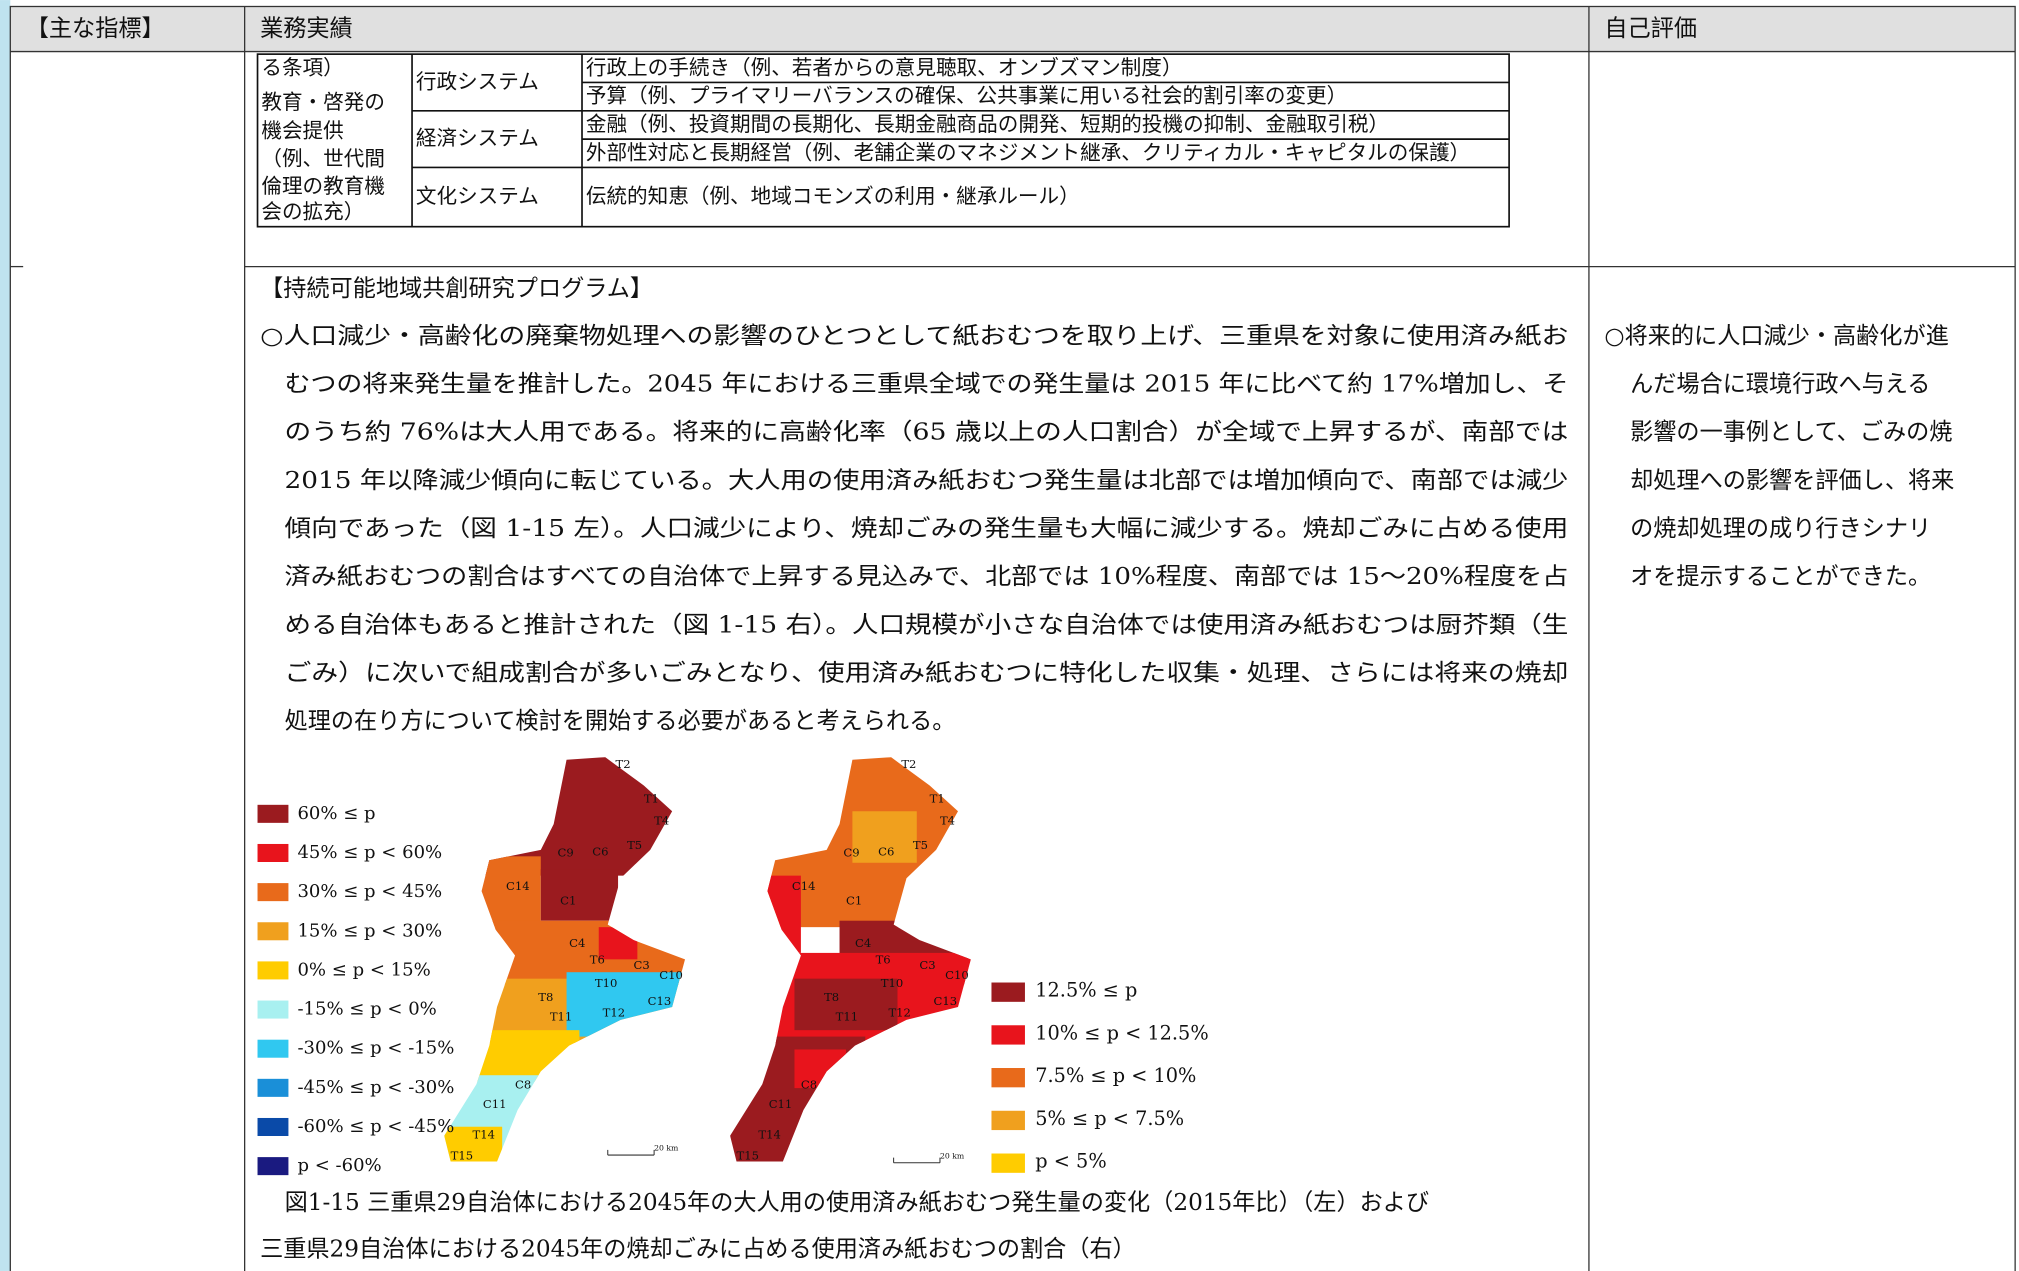  What do you see at coordinates (957, 975) in the screenshot?
I see `map-label: C10` at bounding box center [957, 975].